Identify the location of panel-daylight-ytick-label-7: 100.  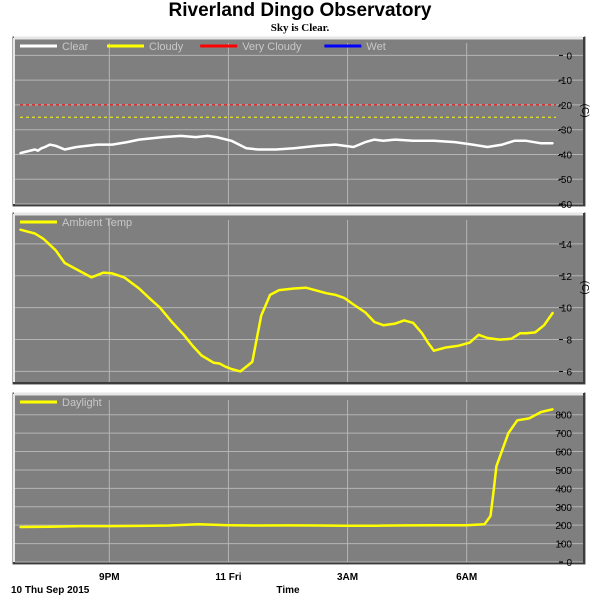
(563, 545).